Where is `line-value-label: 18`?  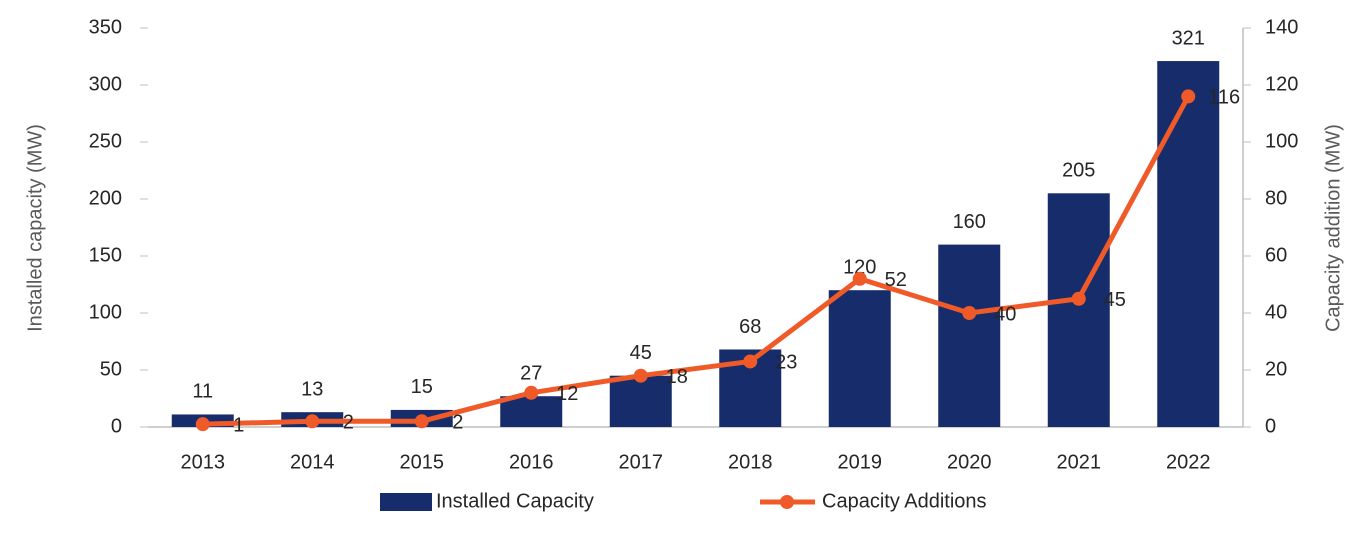
line-value-label: 18 is located at coordinates (677, 377).